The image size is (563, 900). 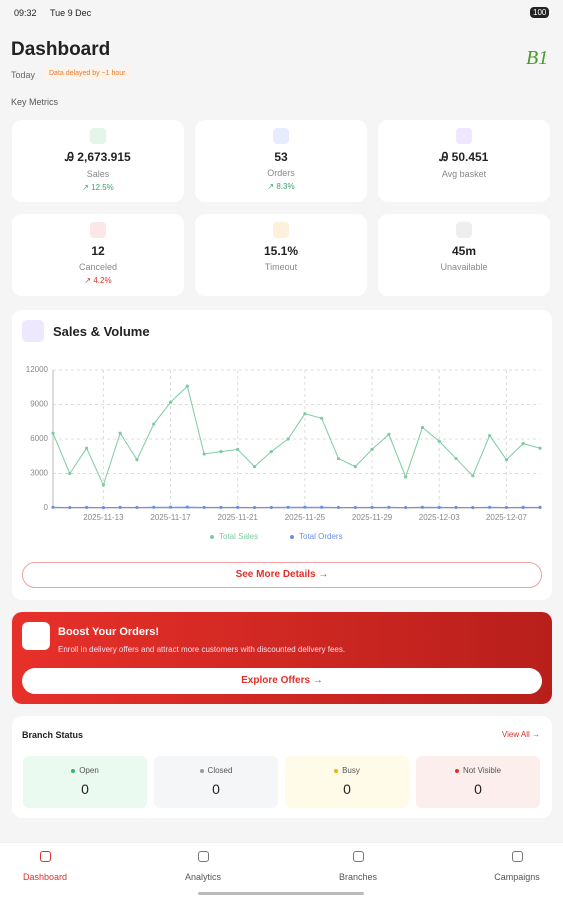 What do you see at coordinates (109, 632) in the screenshot?
I see `promo-title: Boost Your Orders!` at bounding box center [109, 632].